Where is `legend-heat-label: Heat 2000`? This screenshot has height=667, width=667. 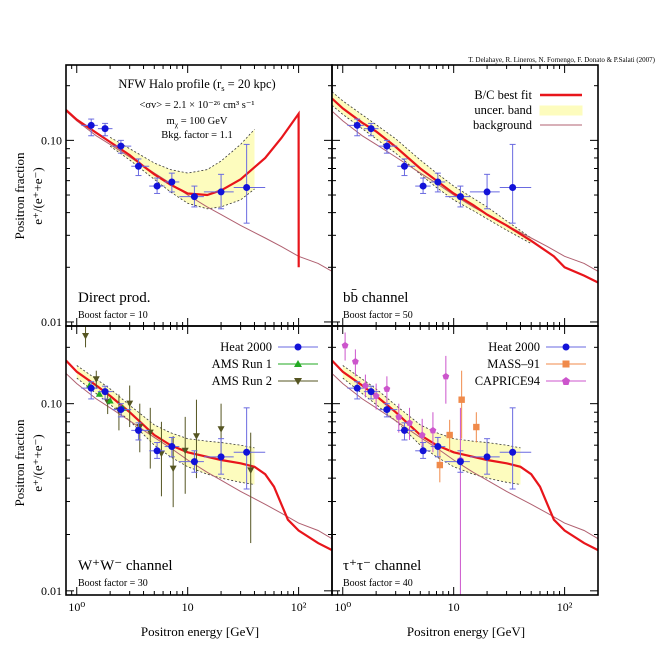
legend-heat-label: Heat 2000 is located at coordinates (246, 347).